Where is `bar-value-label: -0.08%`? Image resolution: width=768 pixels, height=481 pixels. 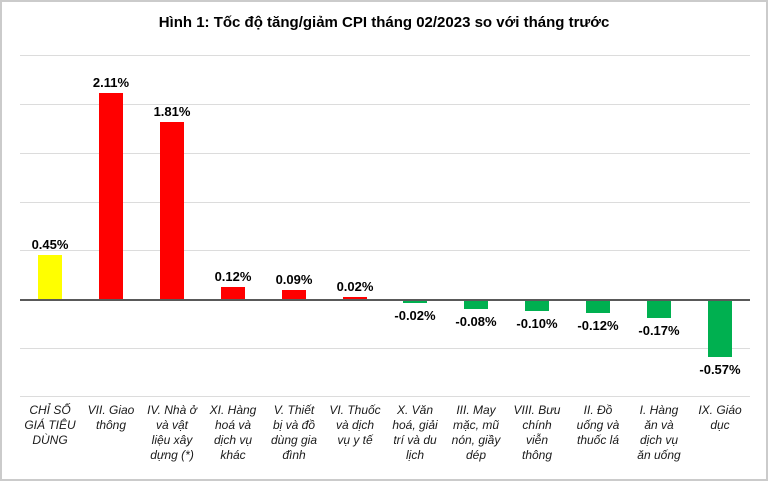 bar-value-label: -0.08% is located at coordinates (476, 321).